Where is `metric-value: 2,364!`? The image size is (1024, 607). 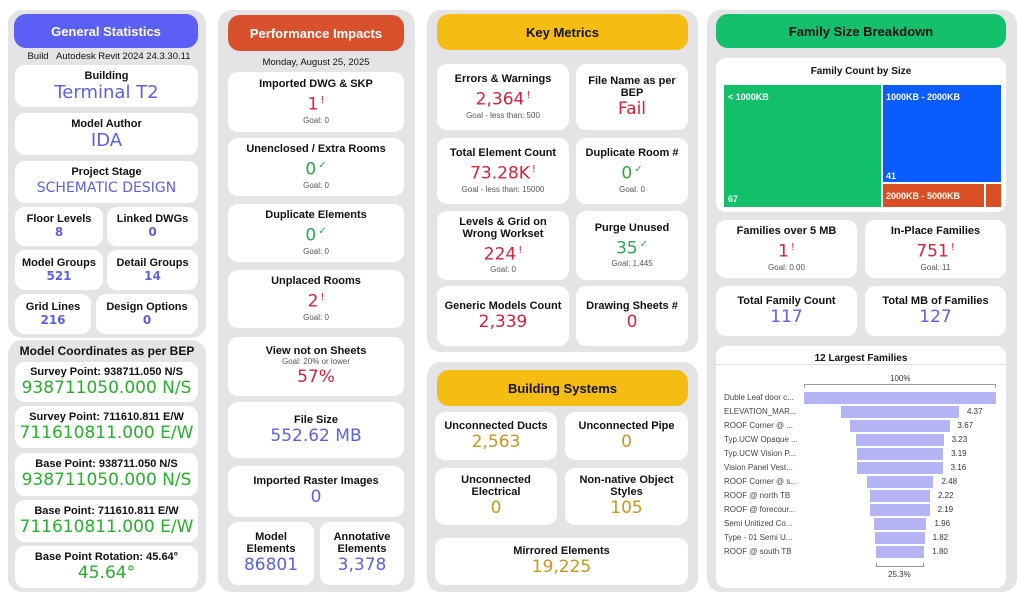
metric-value: 2,364! is located at coordinates (503, 98).